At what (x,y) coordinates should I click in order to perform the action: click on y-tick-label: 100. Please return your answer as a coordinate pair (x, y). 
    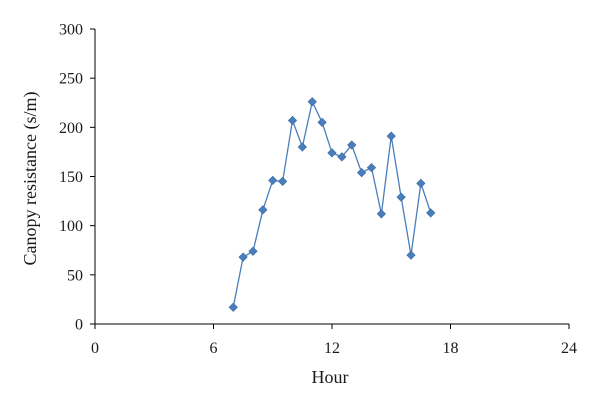
    Looking at the image, I should click on (71, 226).